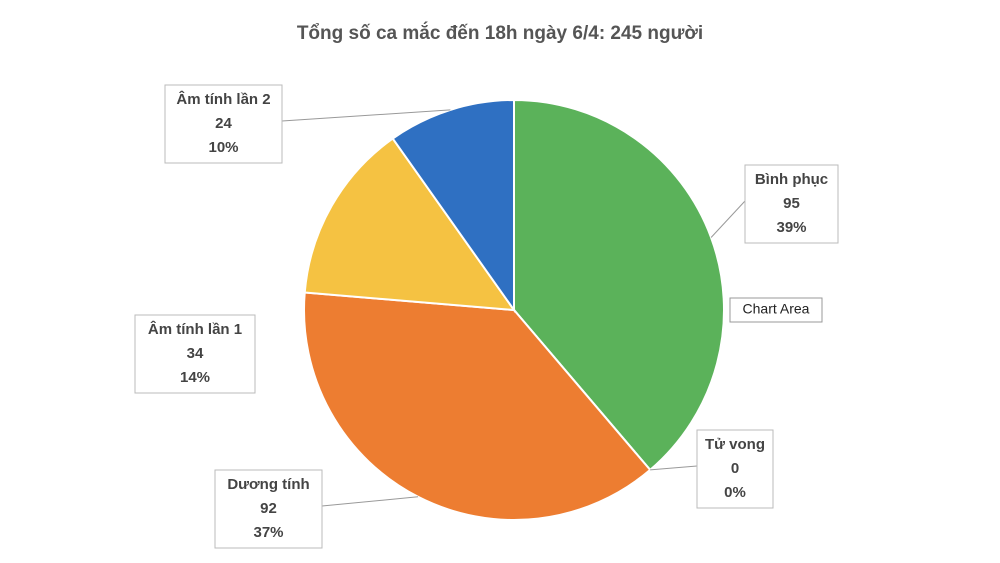 The width and height of the screenshot is (1000, 563). I want to click on label-value: 0, so click(735, 468).